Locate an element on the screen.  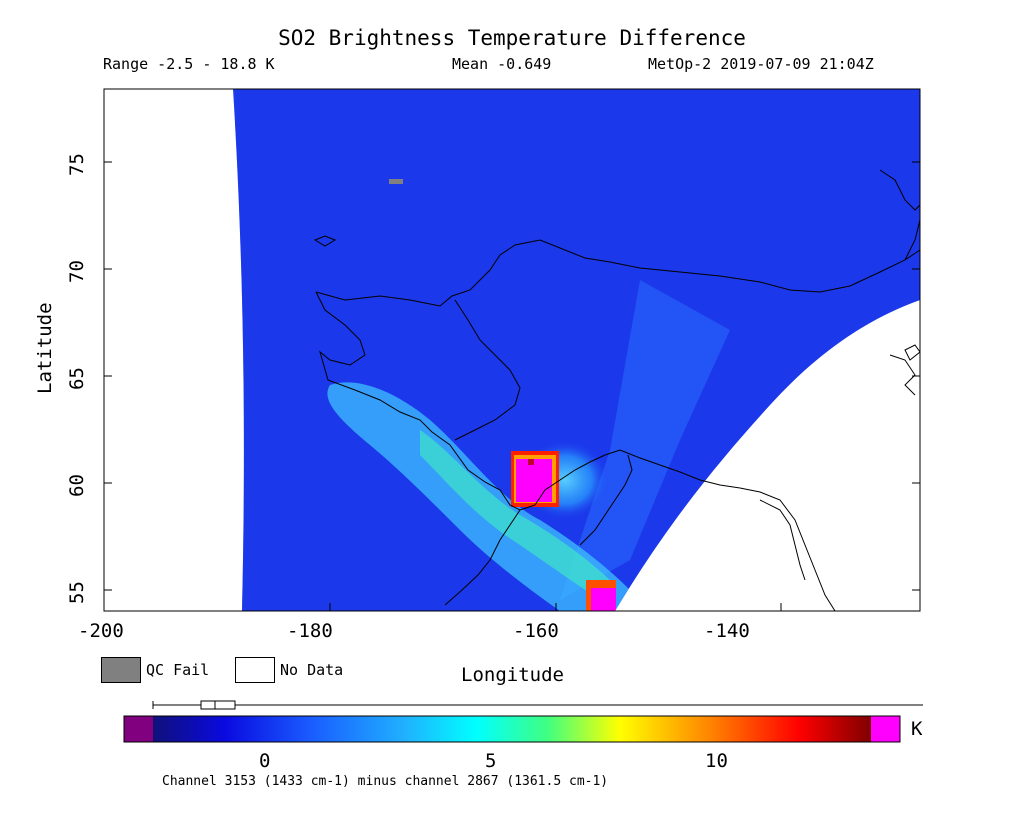
so2-plume-core is located at coordinates (517, 515).